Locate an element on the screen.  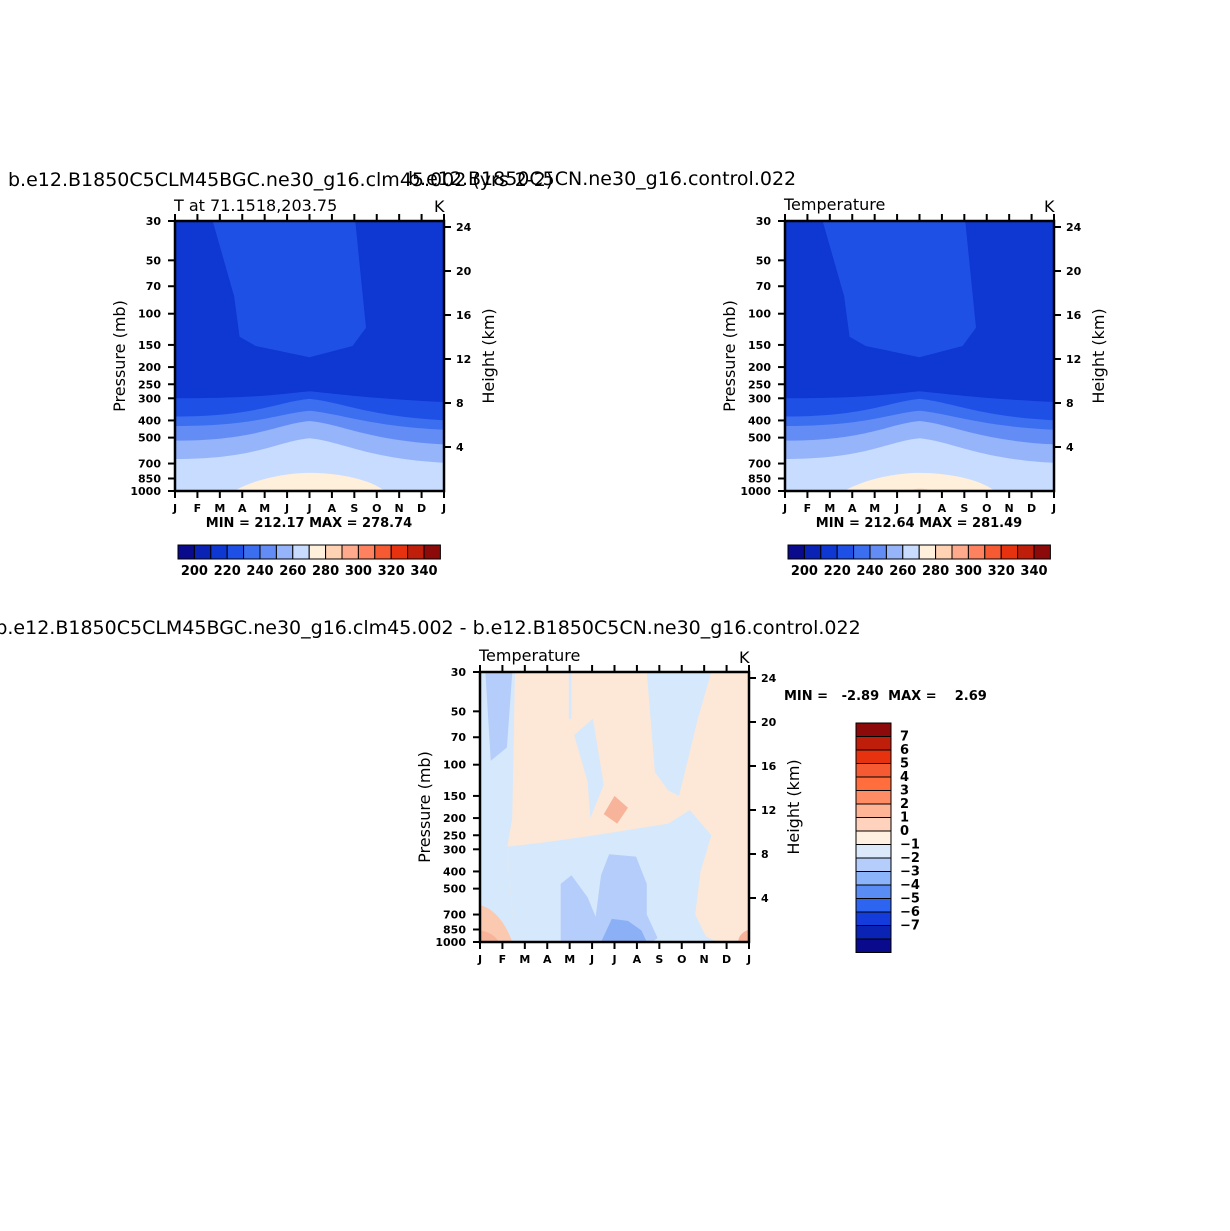
colorbar-label: −5 is located at coordinates (910, 899).